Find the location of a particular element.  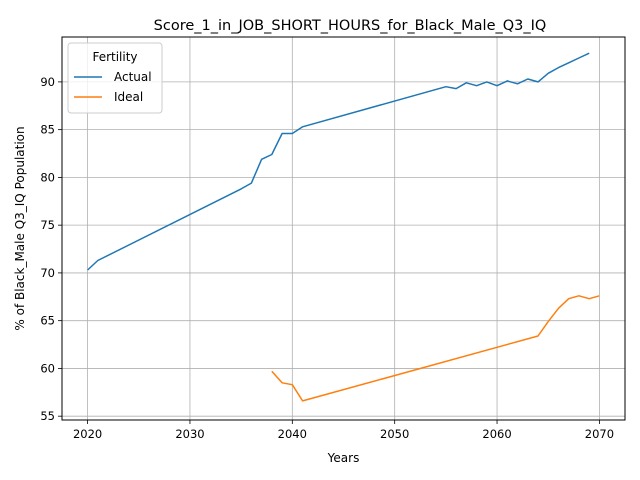

legend-label-ideal: Ideal is located at coordinates (128, 97).